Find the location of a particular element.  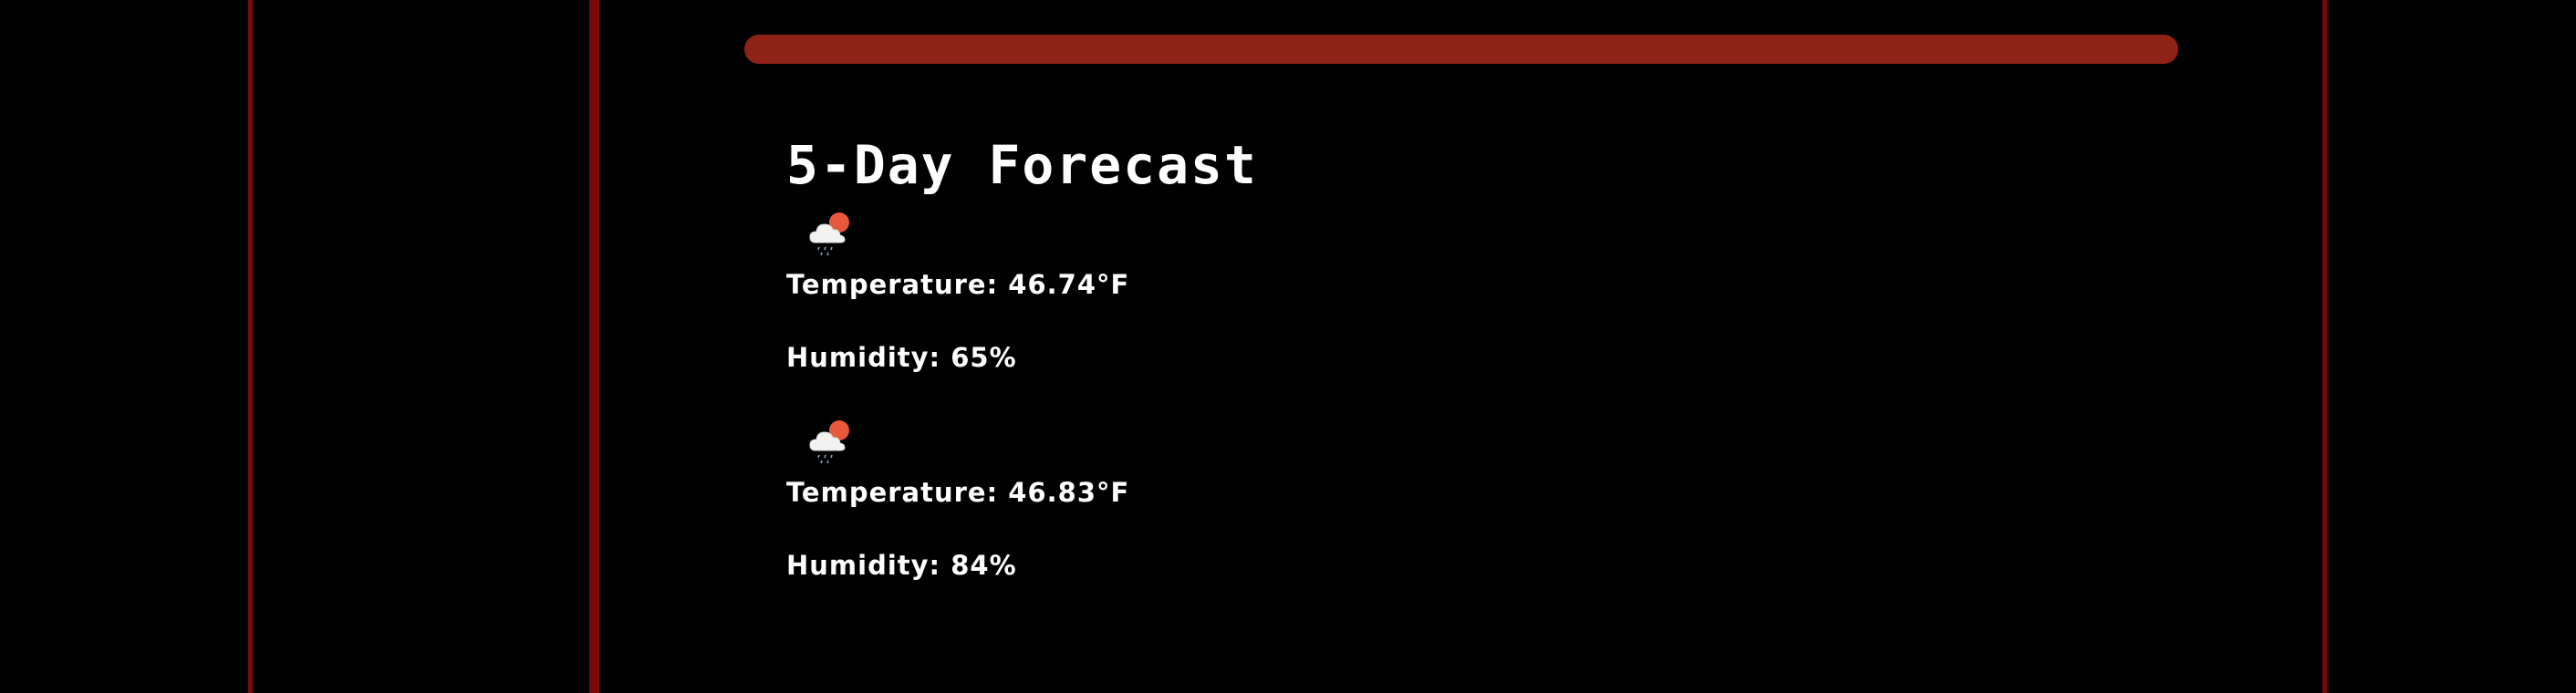

forecast-title: 5-Day Forecast is located at coordinates (1022, 165).